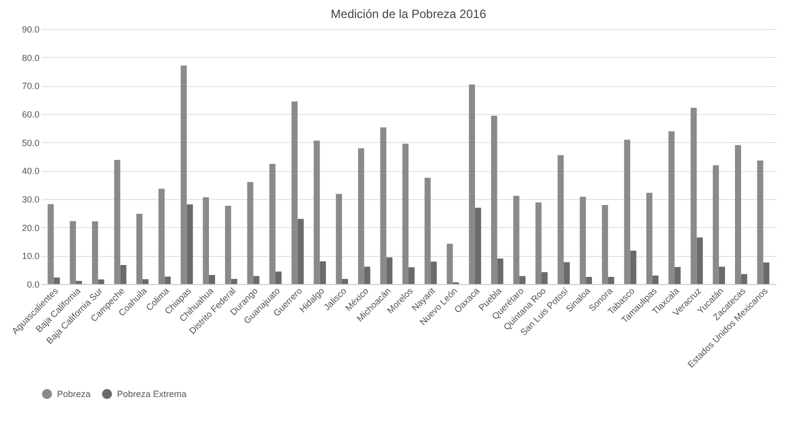  What do you see at coordinates (33, 285) in the screenshot?
I see `y-tick-label: 0.0` at bounding box center [33, 285].